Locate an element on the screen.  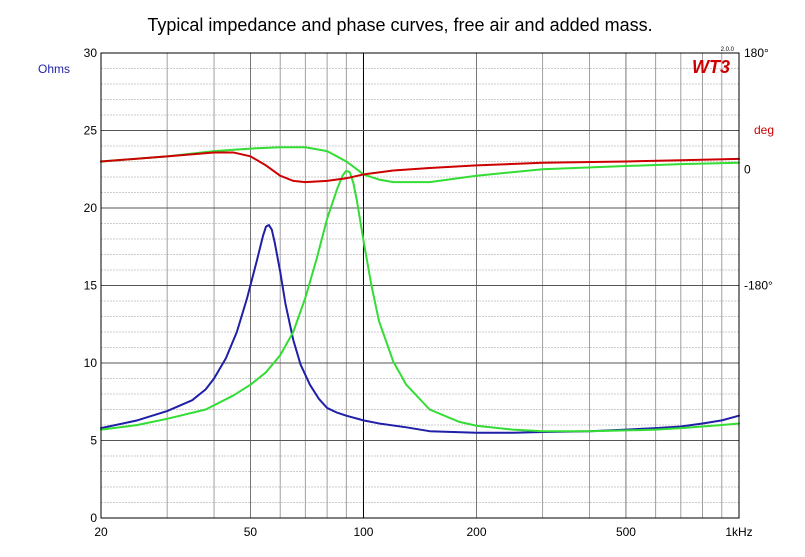
y-right-tick-labels: 180° 0 -180° is located at coordinates (758, 169).